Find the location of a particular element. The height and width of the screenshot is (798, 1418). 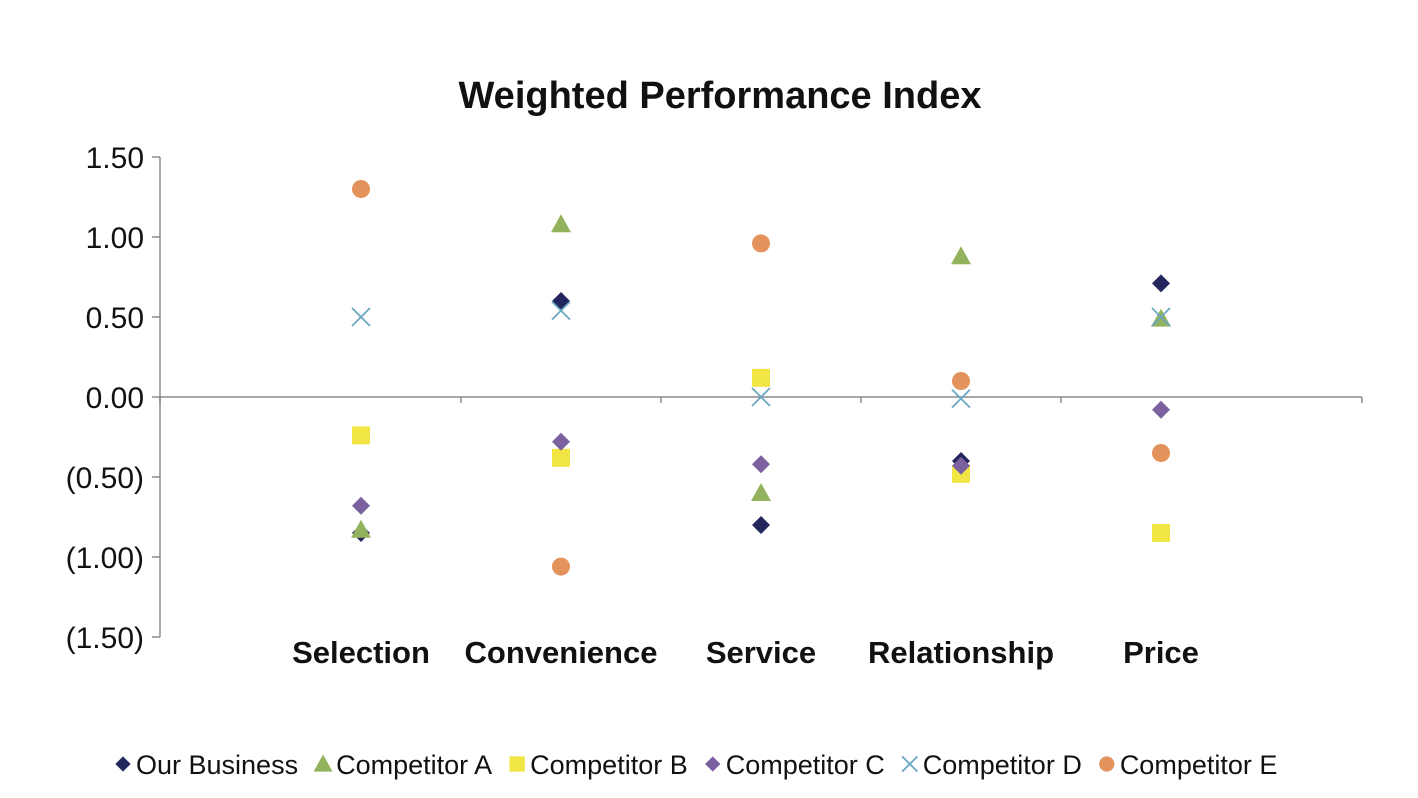

legend-label: Competitor C is located at coordinates (805, 765).